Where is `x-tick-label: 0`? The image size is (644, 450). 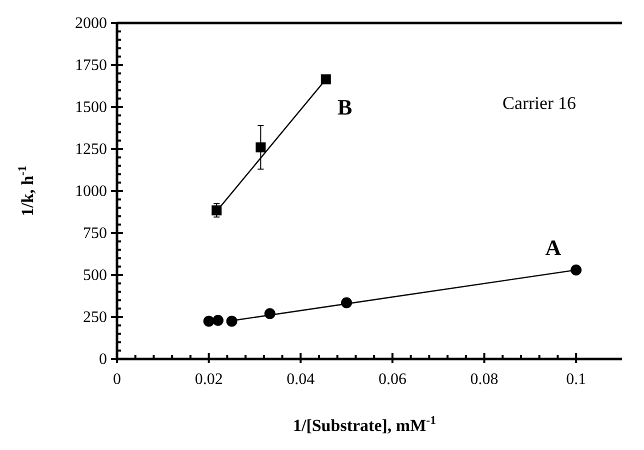
x-tick-label: 0 is located at coordinates (117, 379).